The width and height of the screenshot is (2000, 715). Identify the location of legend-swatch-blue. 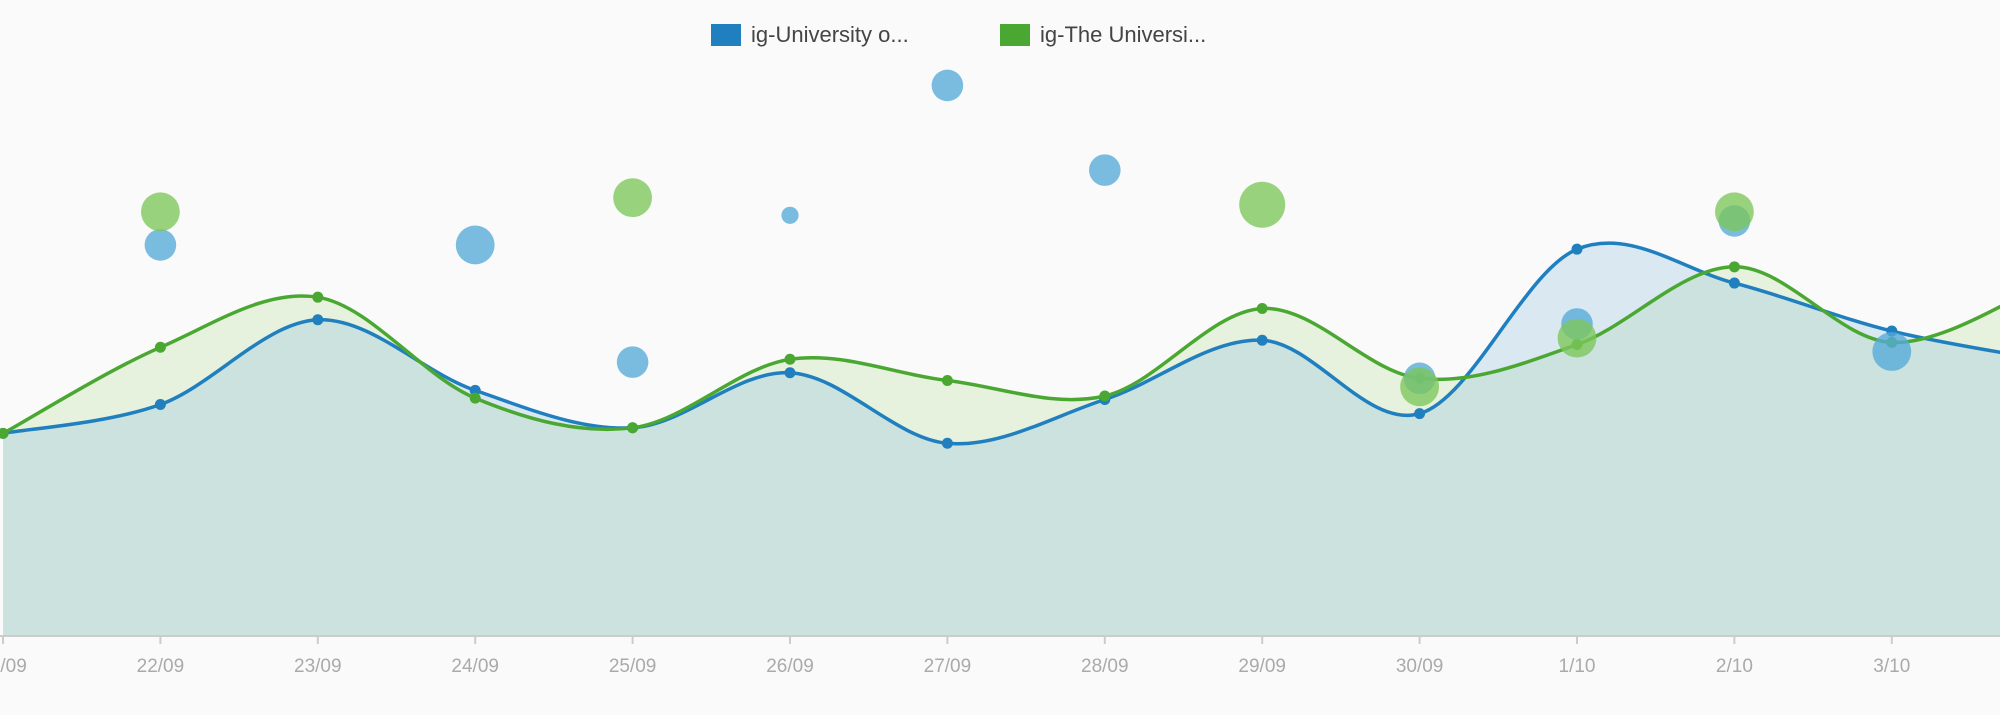
(726, 35).